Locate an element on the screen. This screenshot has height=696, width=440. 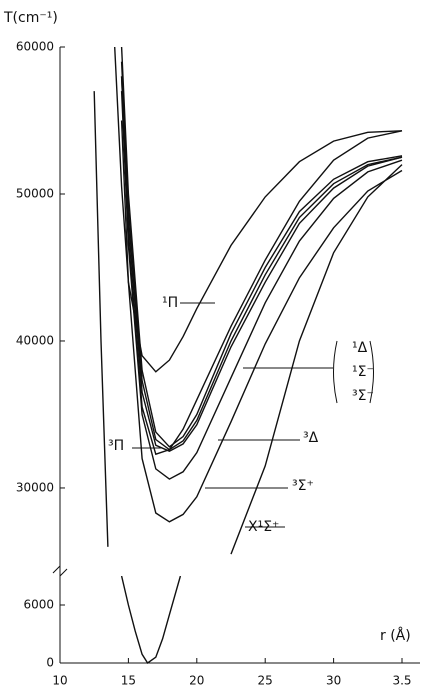
y-tick-label: 30000 is located at coordinates (35, 487).